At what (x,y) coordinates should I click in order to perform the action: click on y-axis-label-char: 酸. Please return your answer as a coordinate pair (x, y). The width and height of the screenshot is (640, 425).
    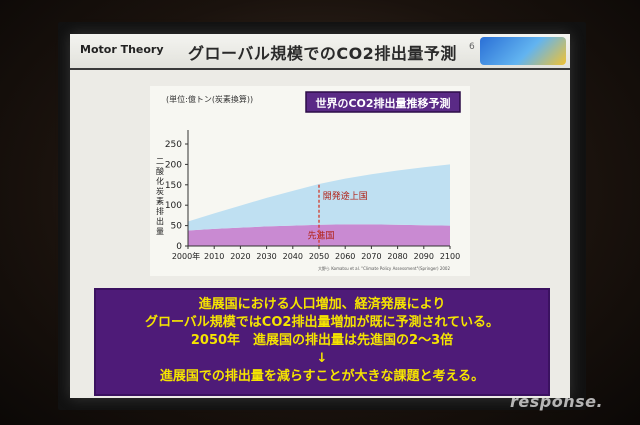
    Looking at the image, I should click on (160, 171).